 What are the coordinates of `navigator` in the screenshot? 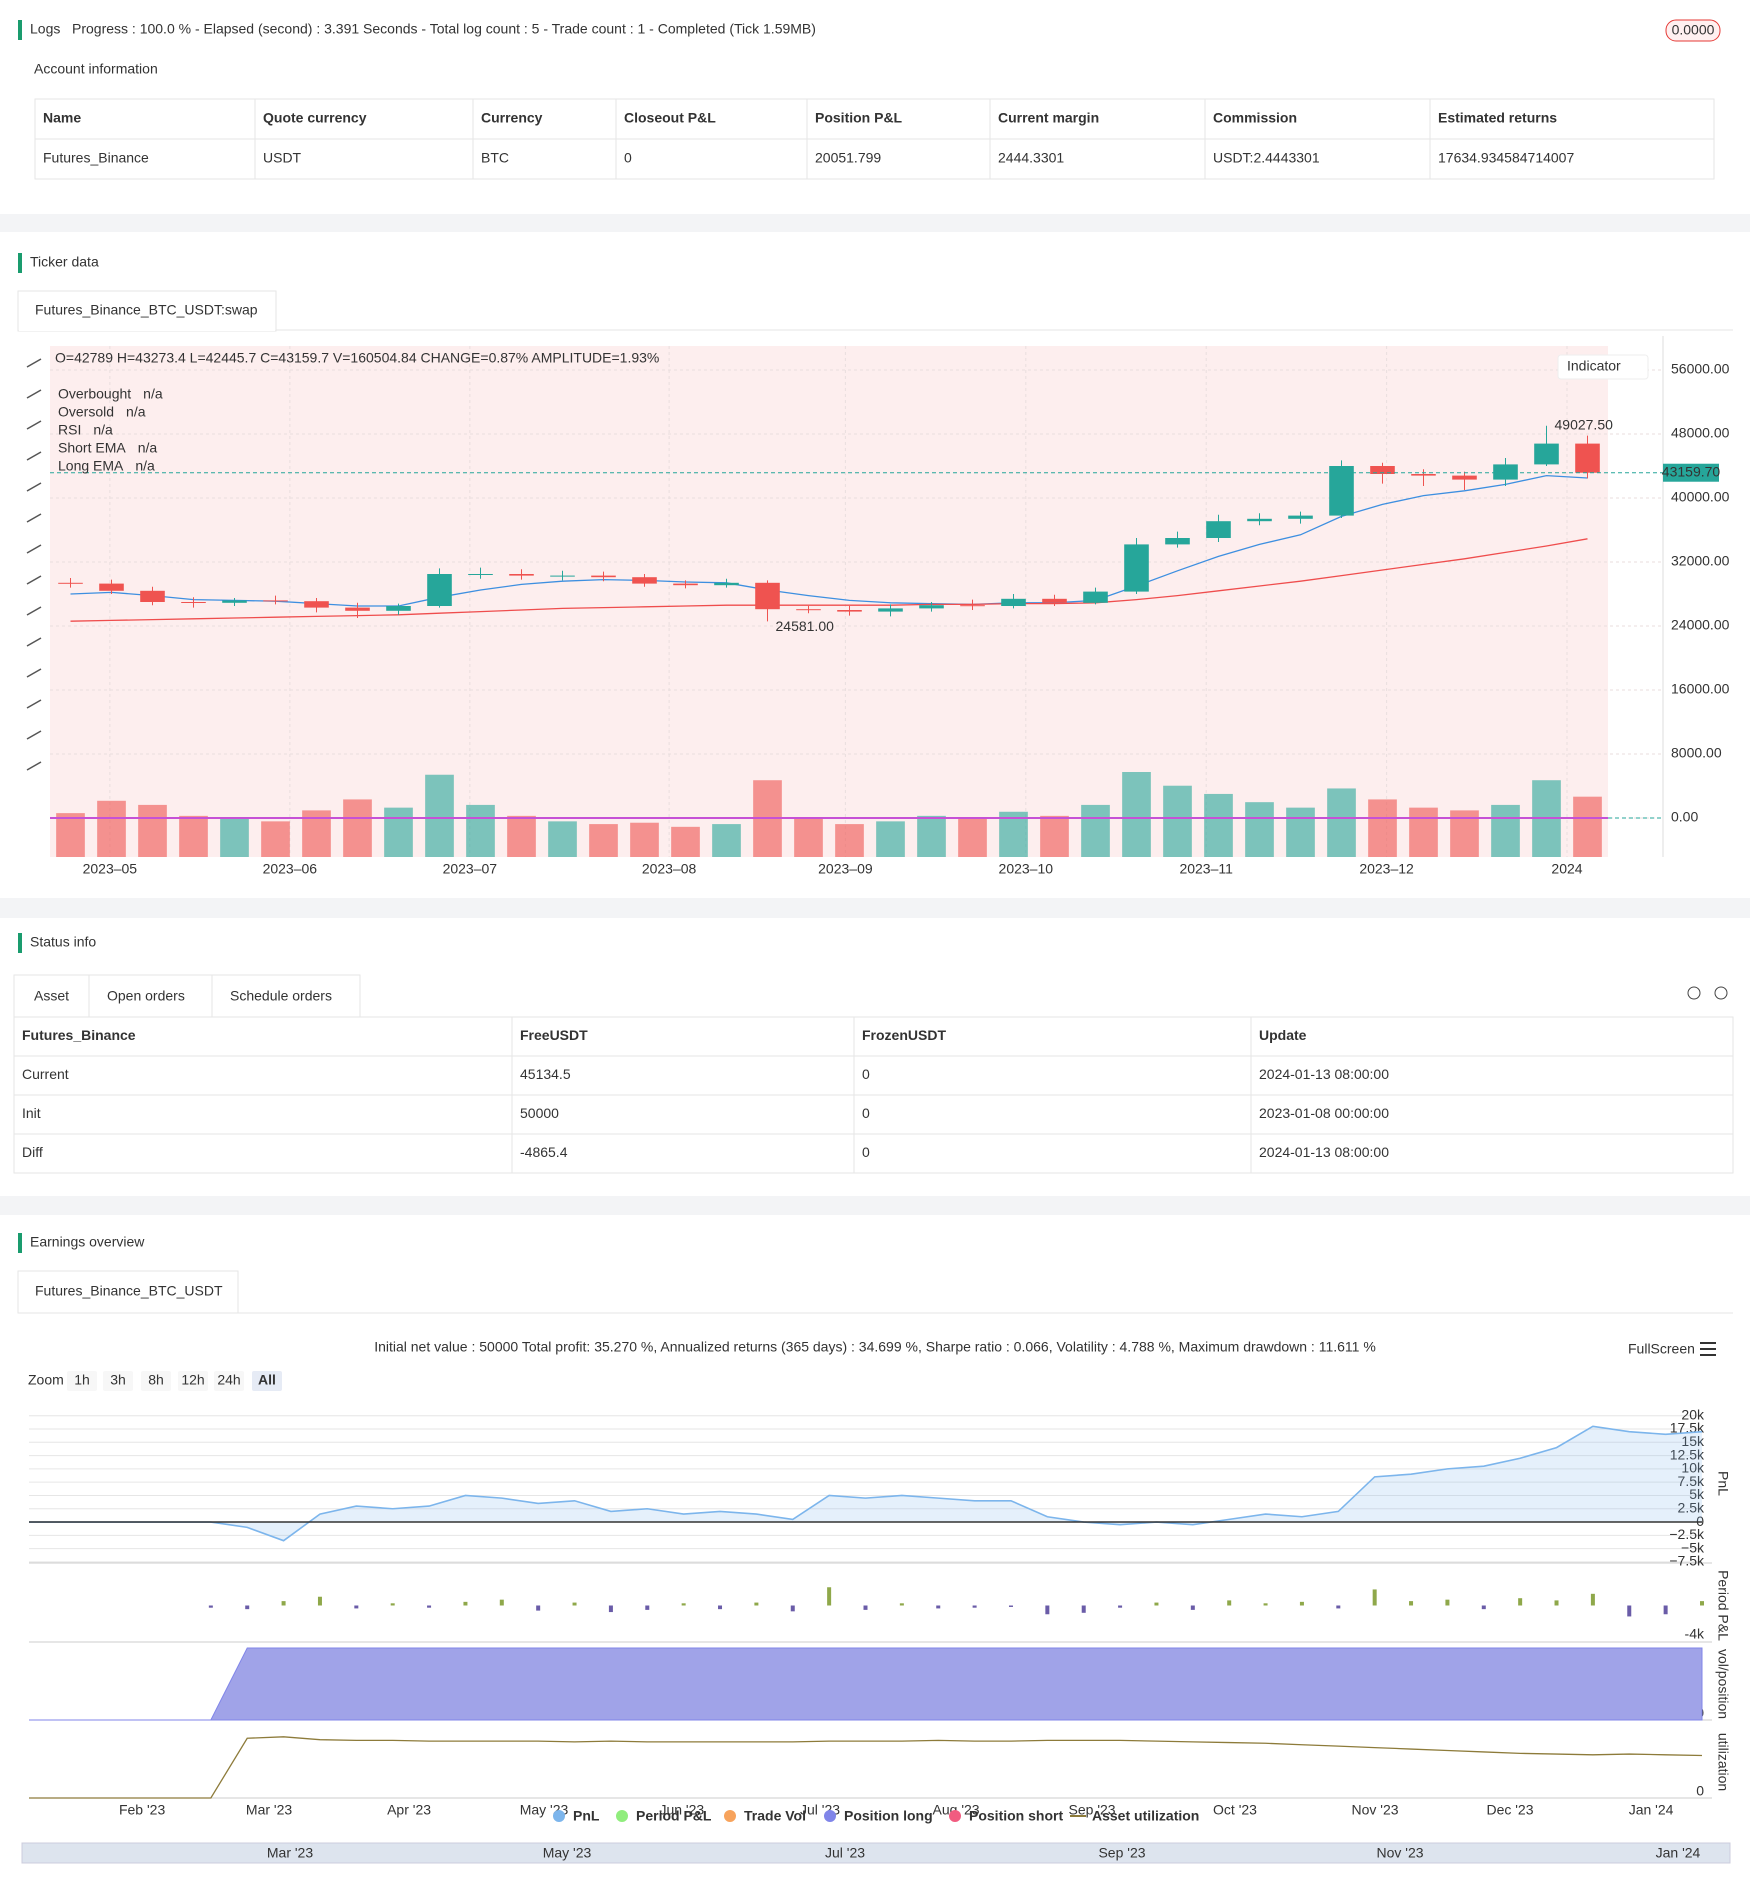 It's located at (876, 1853).